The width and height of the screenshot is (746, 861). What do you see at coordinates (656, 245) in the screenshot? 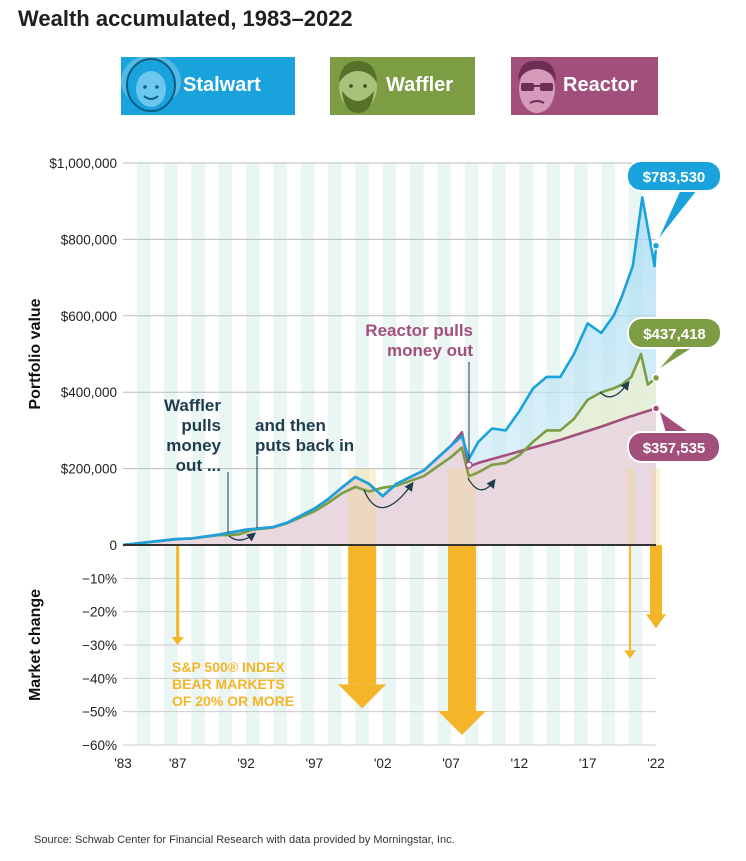
I see `stalwart-end-point` at bounding box center [656, 245].